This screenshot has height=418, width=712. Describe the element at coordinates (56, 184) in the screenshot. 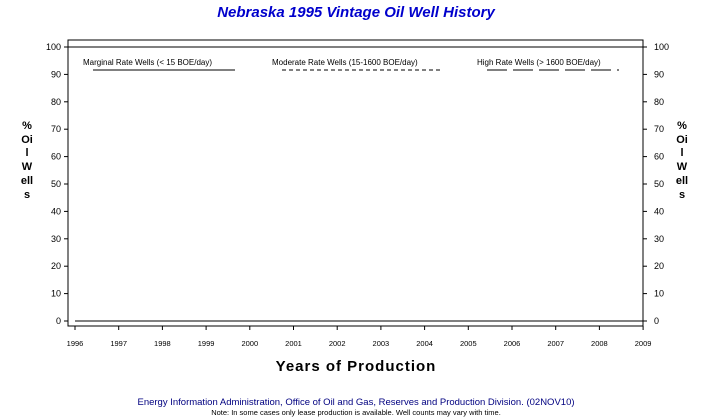

I see `y-tick-label-left: 50` at that location.